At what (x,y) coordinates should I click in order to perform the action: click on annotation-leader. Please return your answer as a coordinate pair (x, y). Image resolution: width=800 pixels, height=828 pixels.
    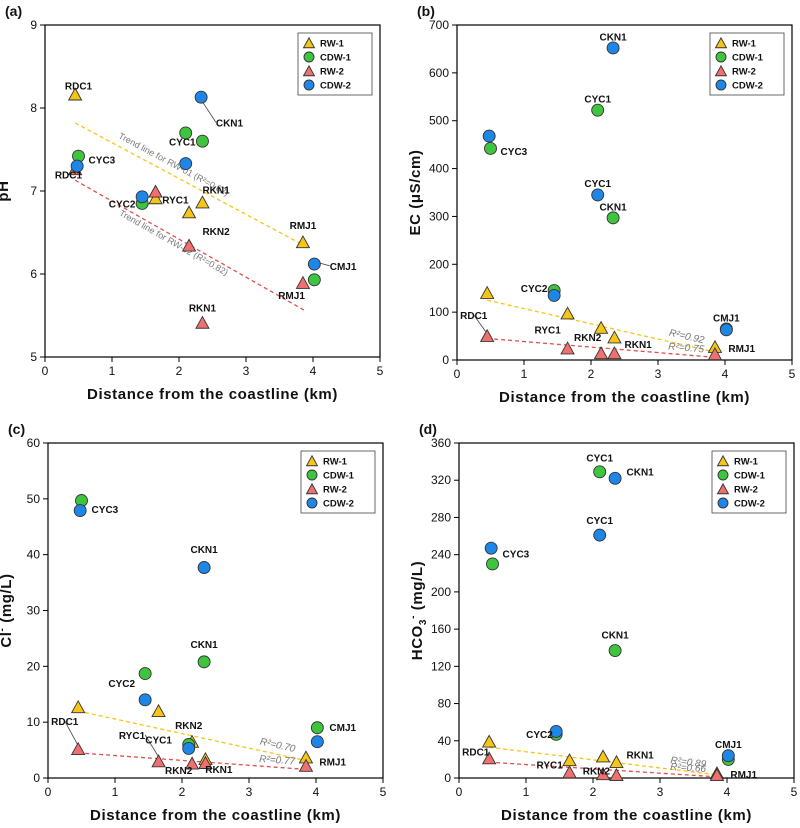
    Looking at the image, I should click on (208, 111).